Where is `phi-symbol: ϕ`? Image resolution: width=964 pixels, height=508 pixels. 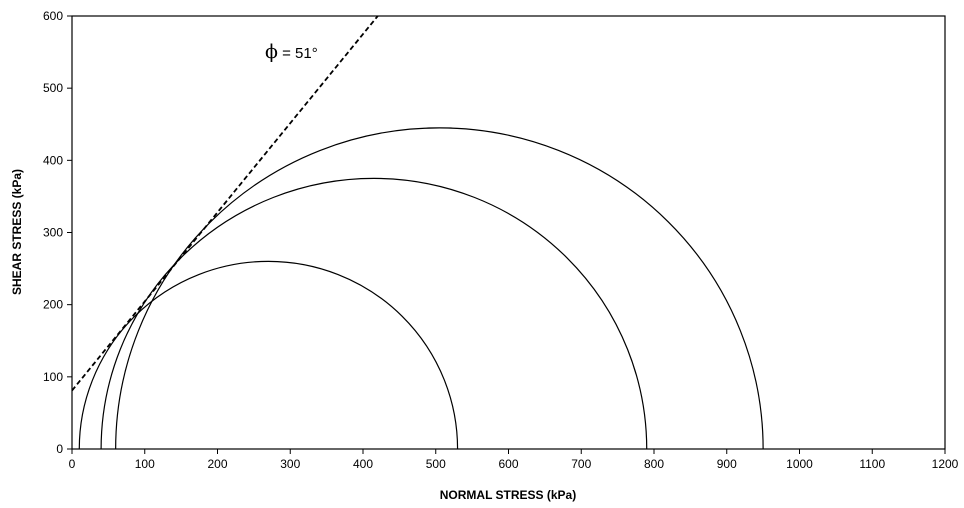
phi-symbol: ϕ is located at coordinates (271, 52).